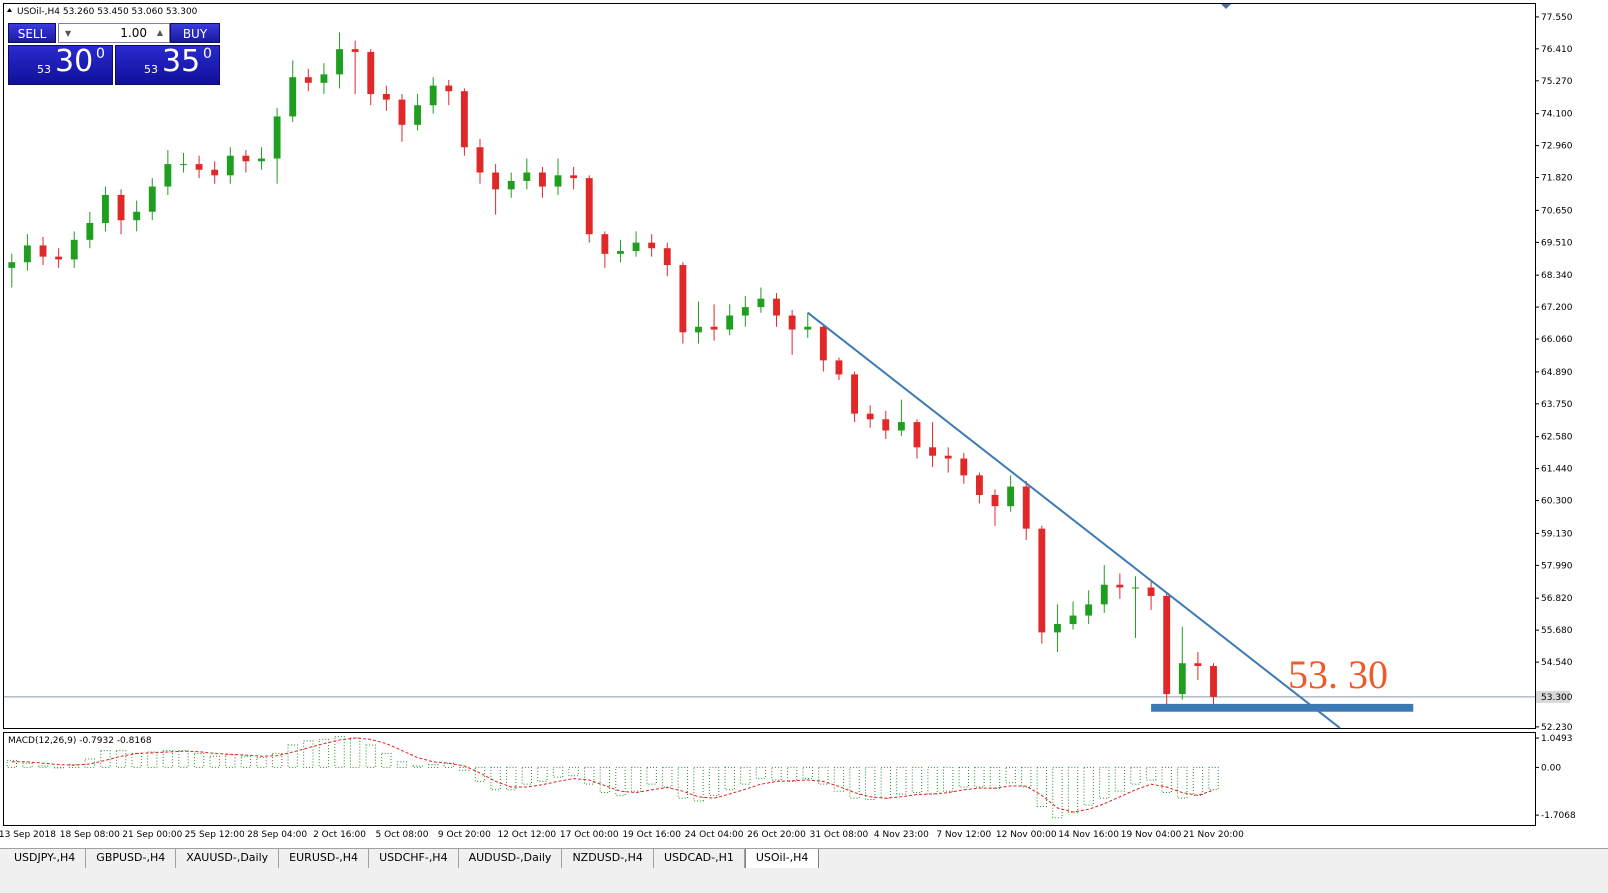 This screenshot has height=893, width=1608. What do you see at coordinates (414, 858) in the screenshot?
I see `tab: USDCHF-,H4` at bounding box center [414, 858].